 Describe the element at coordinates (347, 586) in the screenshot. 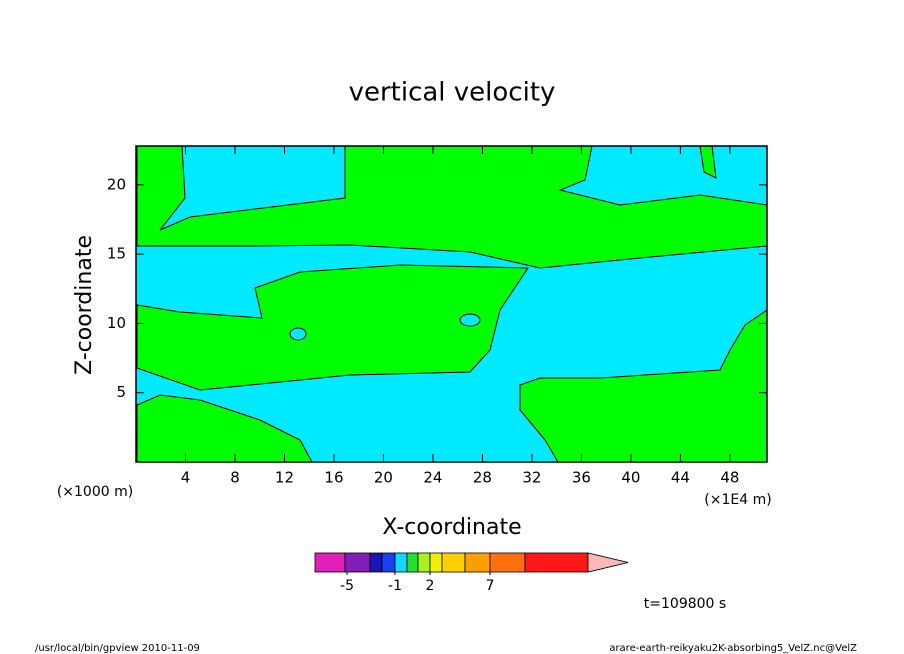

I see `colorbar-tick-label: -5` at that location.